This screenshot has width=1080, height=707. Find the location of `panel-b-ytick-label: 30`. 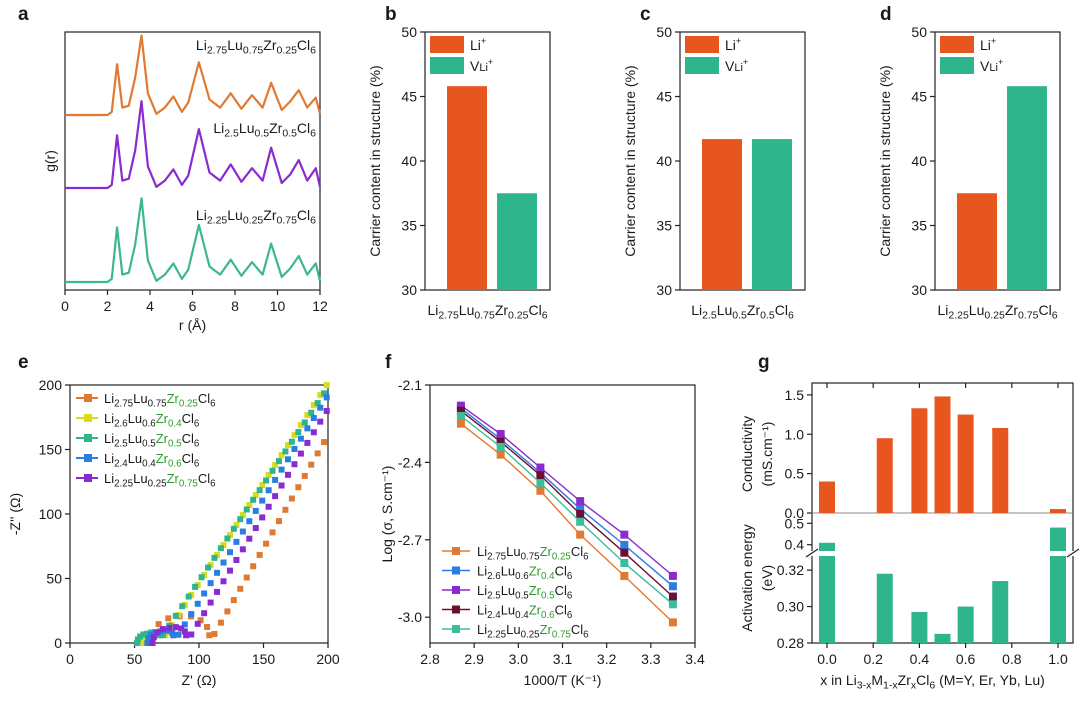

panel-b-ytick-label: 30 is located at coordinates (409, 290).